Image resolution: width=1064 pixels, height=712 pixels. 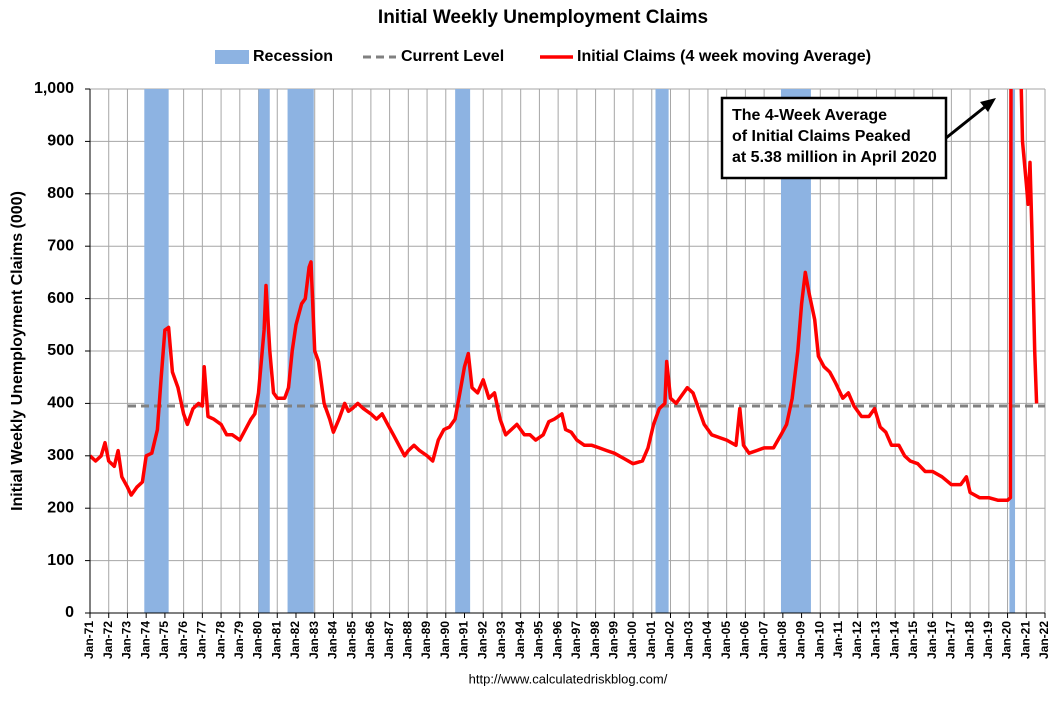 What do you see at coordinates (876, 640) in the screenshot?
I see `x-tick-label: Jan-13` at bounding box center [876, 640].